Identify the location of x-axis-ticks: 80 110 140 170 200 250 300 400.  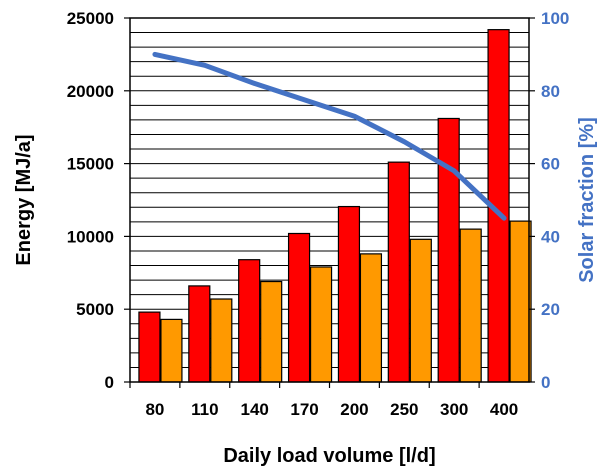
(323, 400).